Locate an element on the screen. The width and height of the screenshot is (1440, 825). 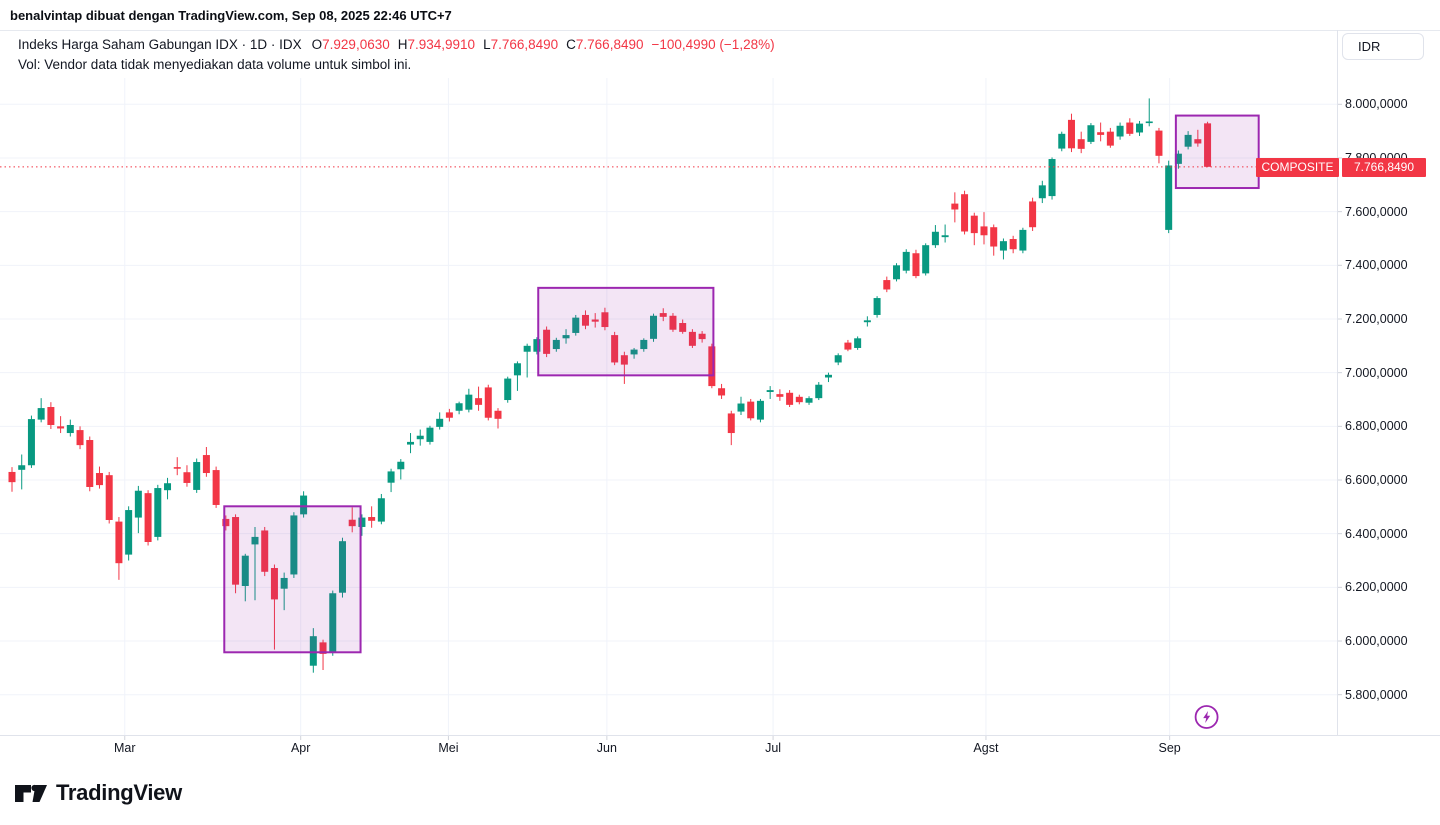
price-axis-label: 6.000,0000 is located at coordinates (1376, 641).